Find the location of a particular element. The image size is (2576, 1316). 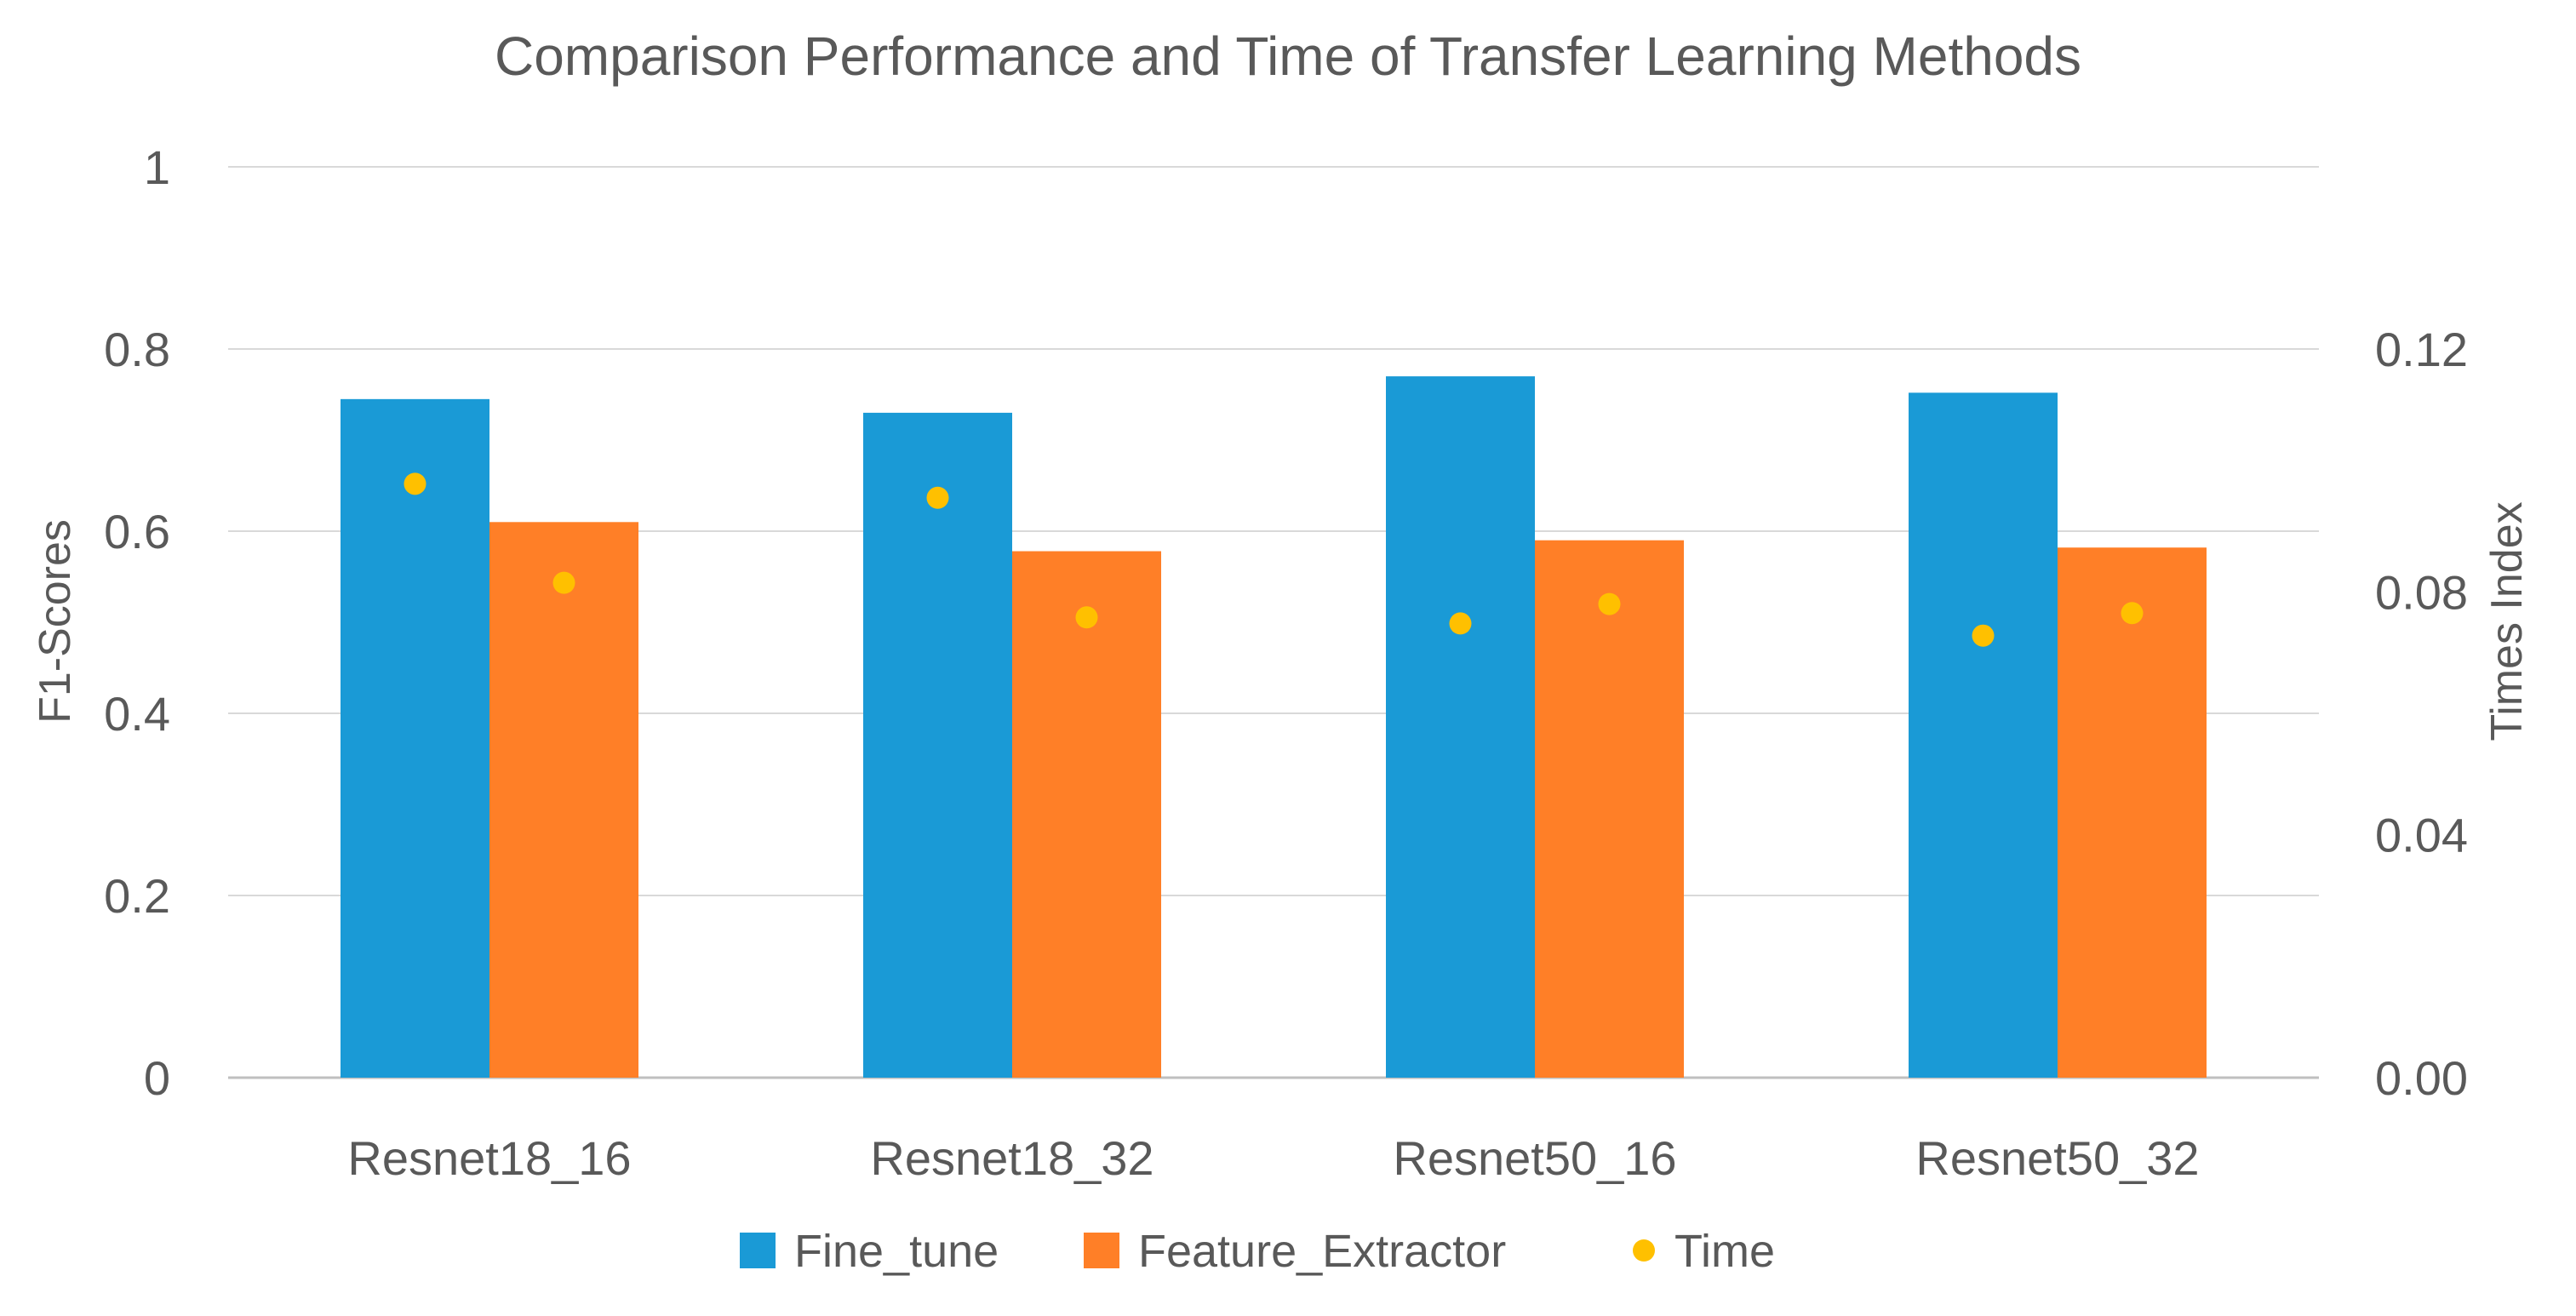

x-tick-label: Resnet18_16 is located at coordinates (489, 1158).